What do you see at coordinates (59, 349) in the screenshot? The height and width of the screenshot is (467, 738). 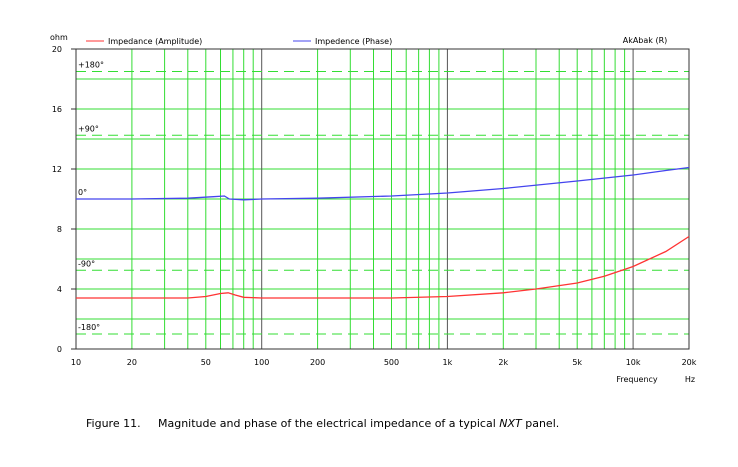 I see `y-tick-label: 0` at bounding box center [59, 349].